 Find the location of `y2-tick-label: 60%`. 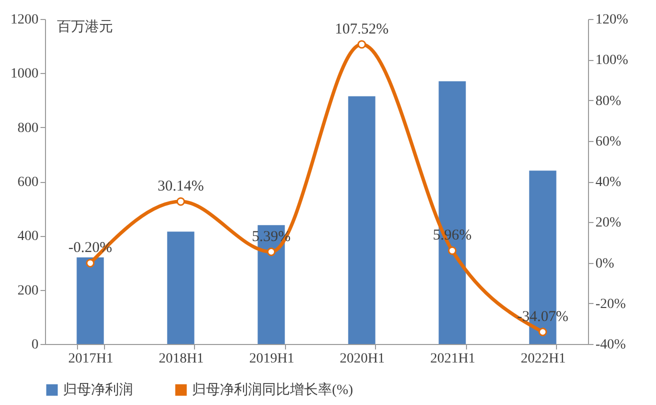

y2-tick-label: 60% is located at coordinates (609, 142).